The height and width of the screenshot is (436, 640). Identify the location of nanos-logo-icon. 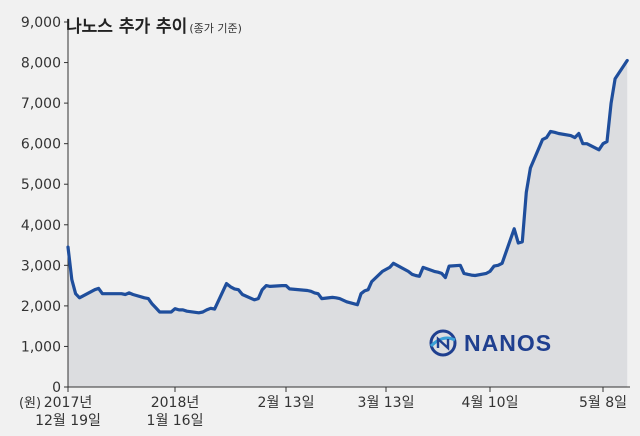
(443, 343).